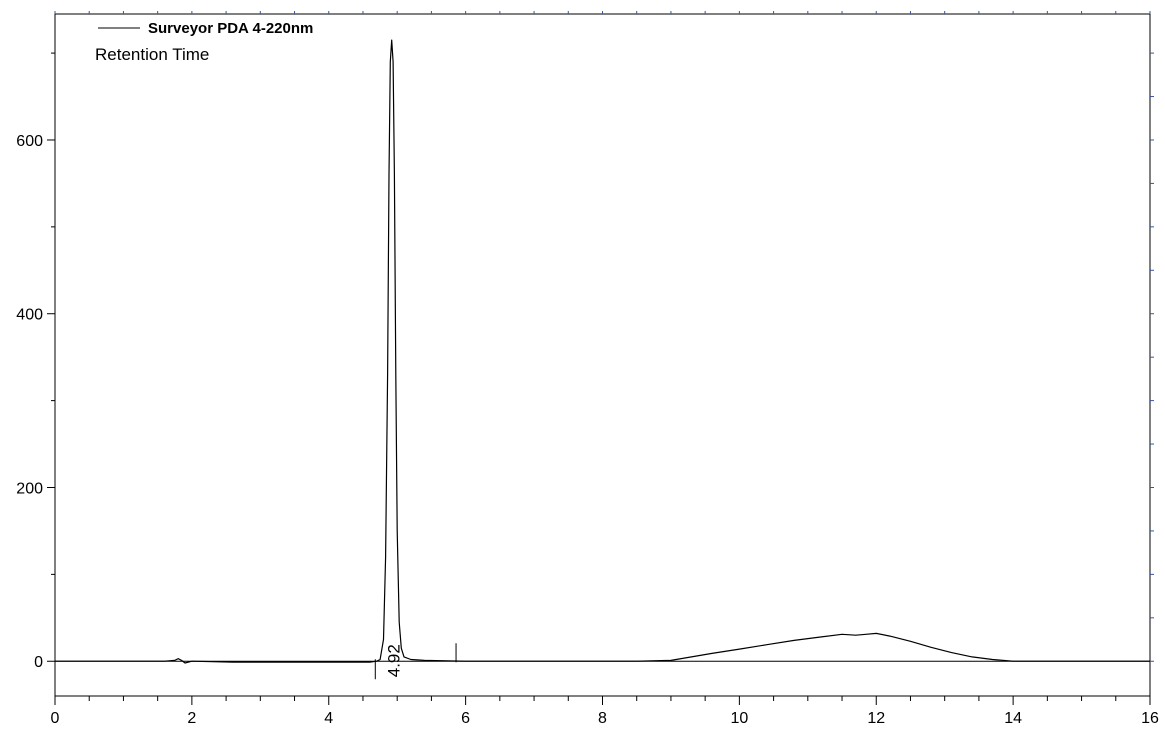 The height and width of the screenshot is (729, 1165). Describe the element at coordinates (1013, 718) in the screenshot. I see `x-tick-label: 14` at that location.